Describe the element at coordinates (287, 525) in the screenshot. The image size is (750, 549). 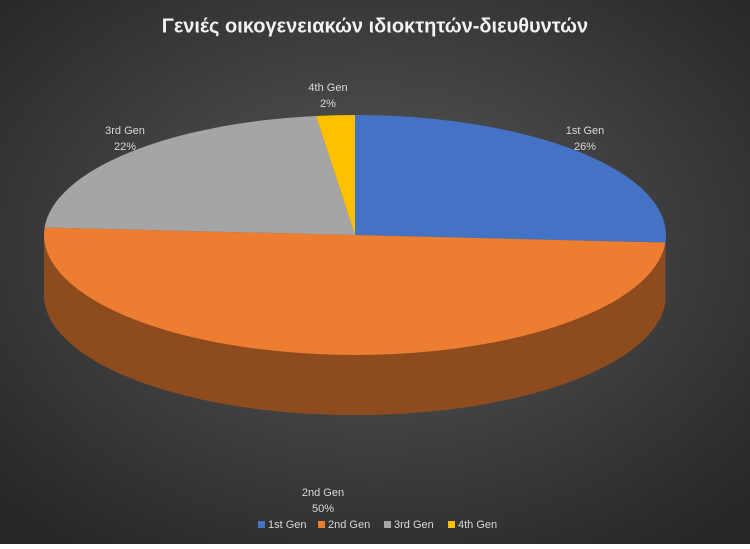
I see `legend-label: 1st Gen` at that location.